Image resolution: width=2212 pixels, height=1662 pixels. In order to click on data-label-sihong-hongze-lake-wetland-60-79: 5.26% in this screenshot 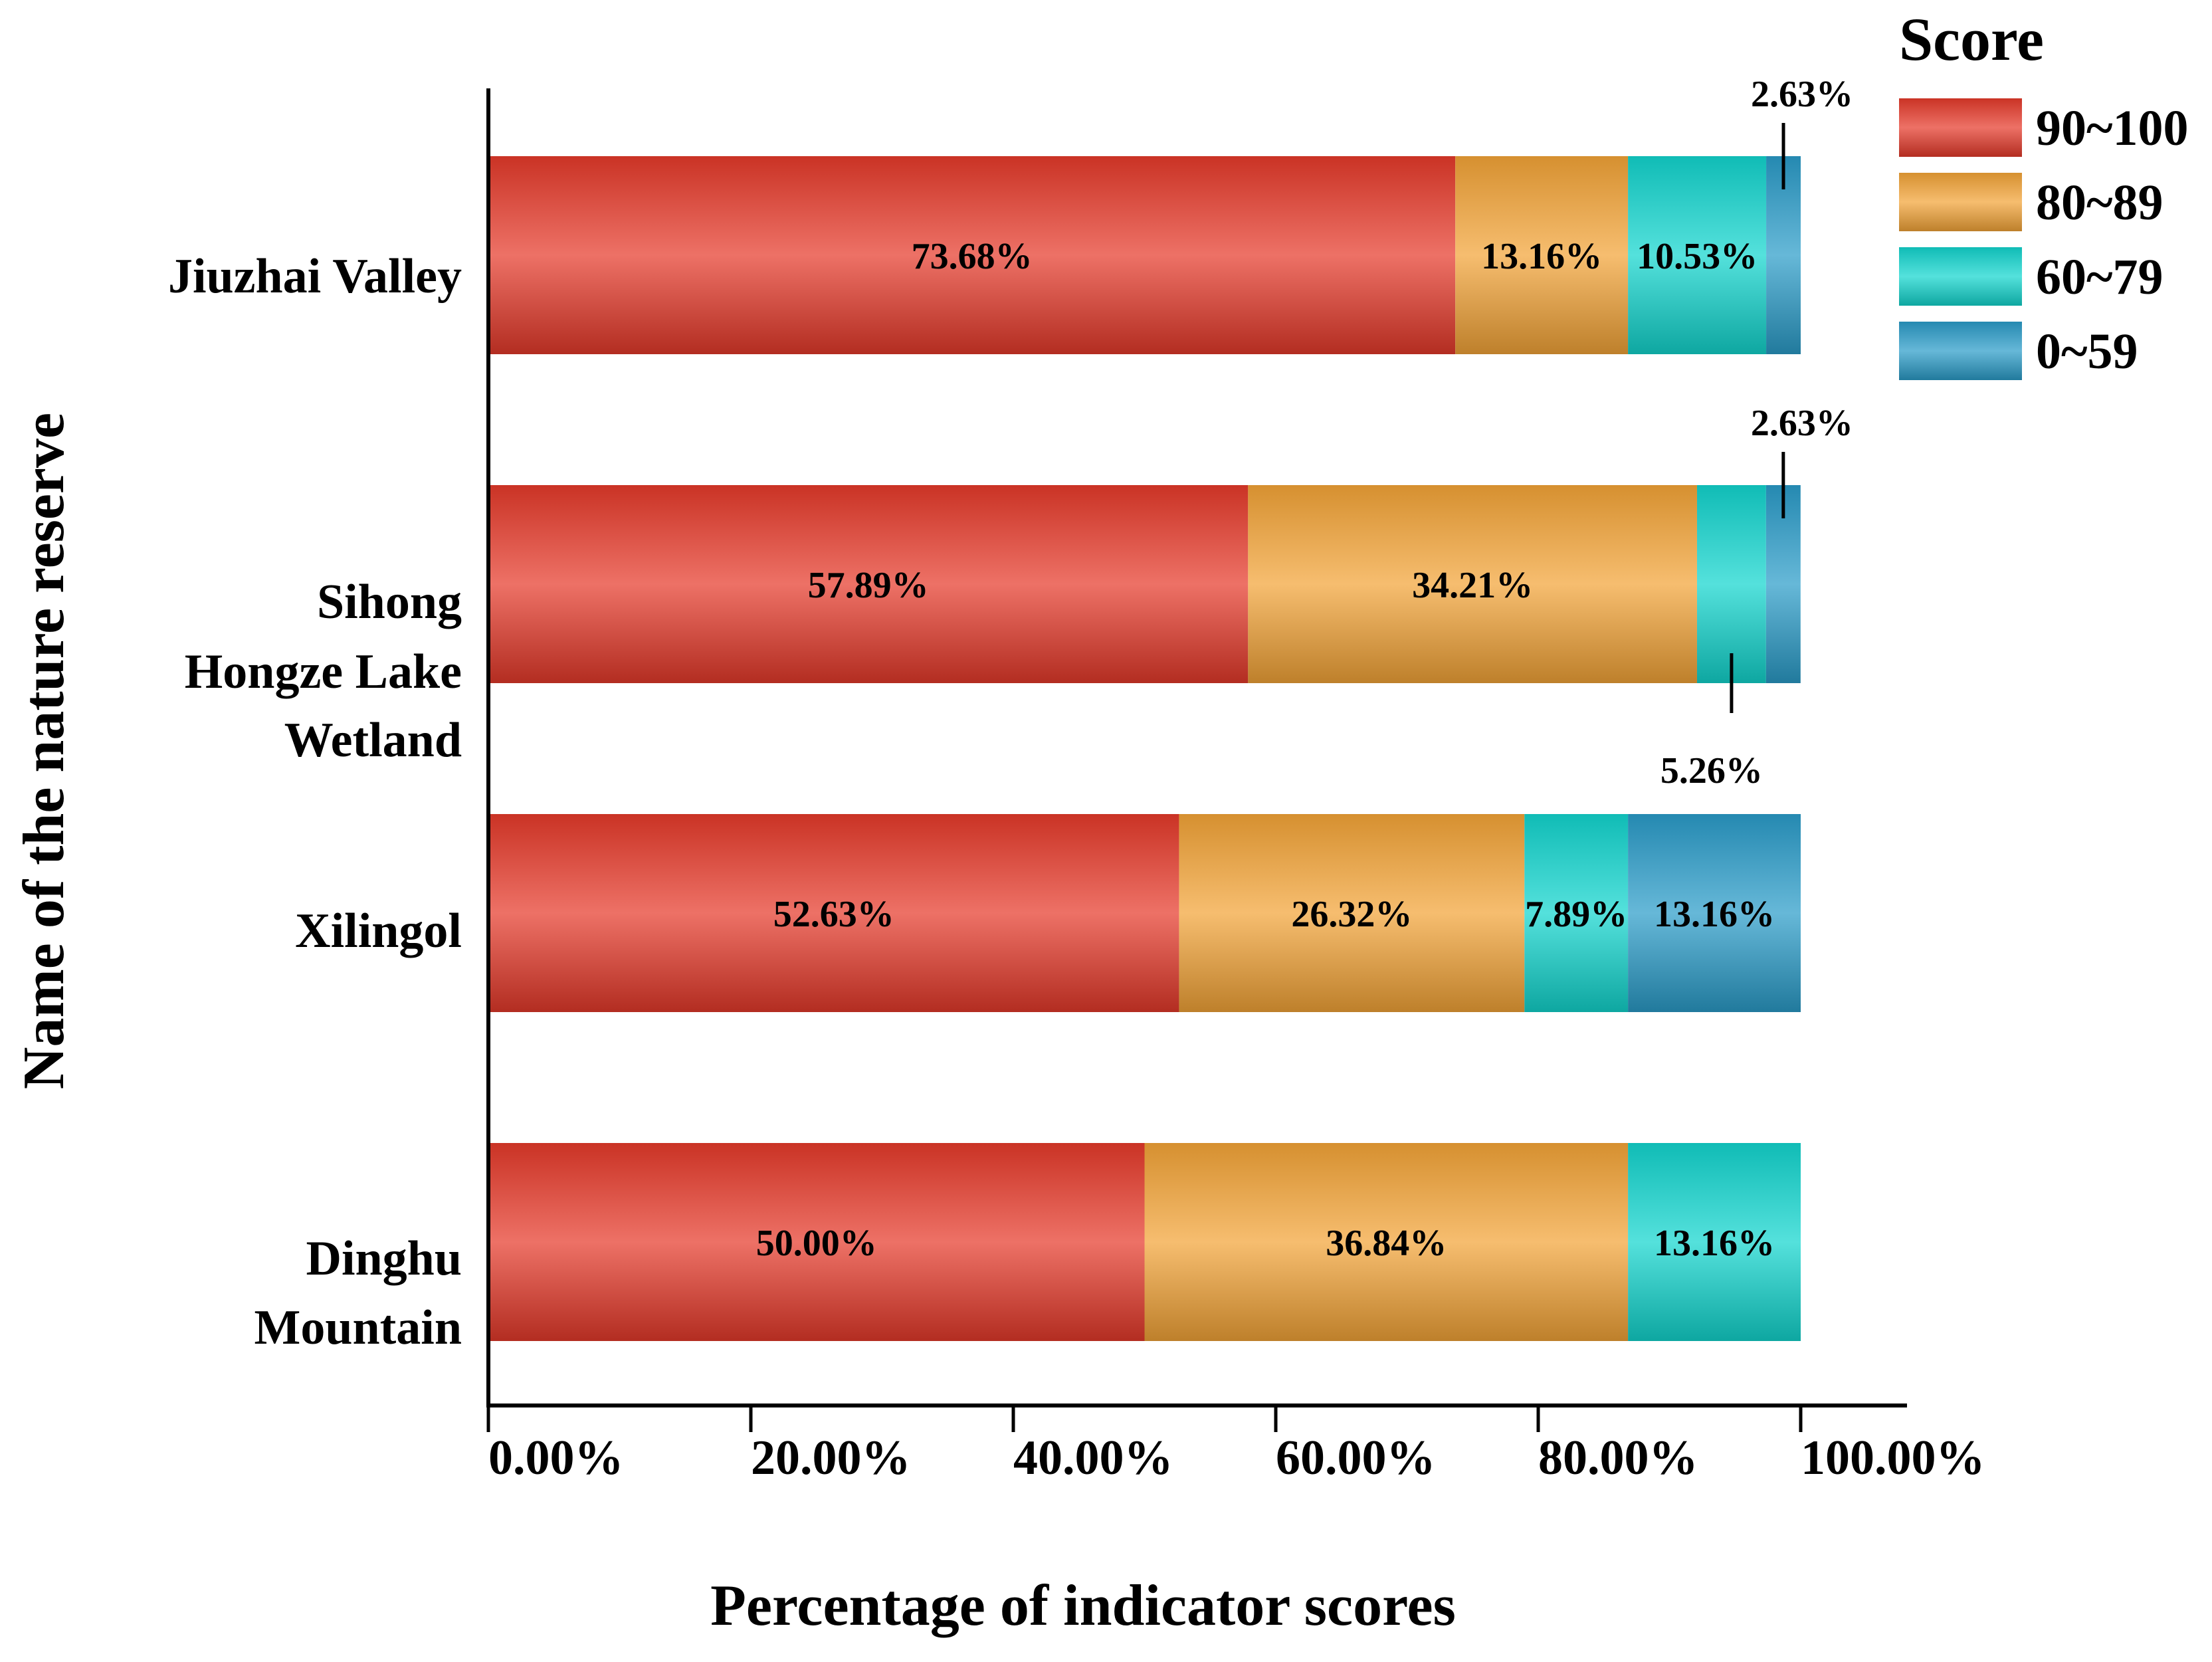, I will do `click(1712, 770)`.